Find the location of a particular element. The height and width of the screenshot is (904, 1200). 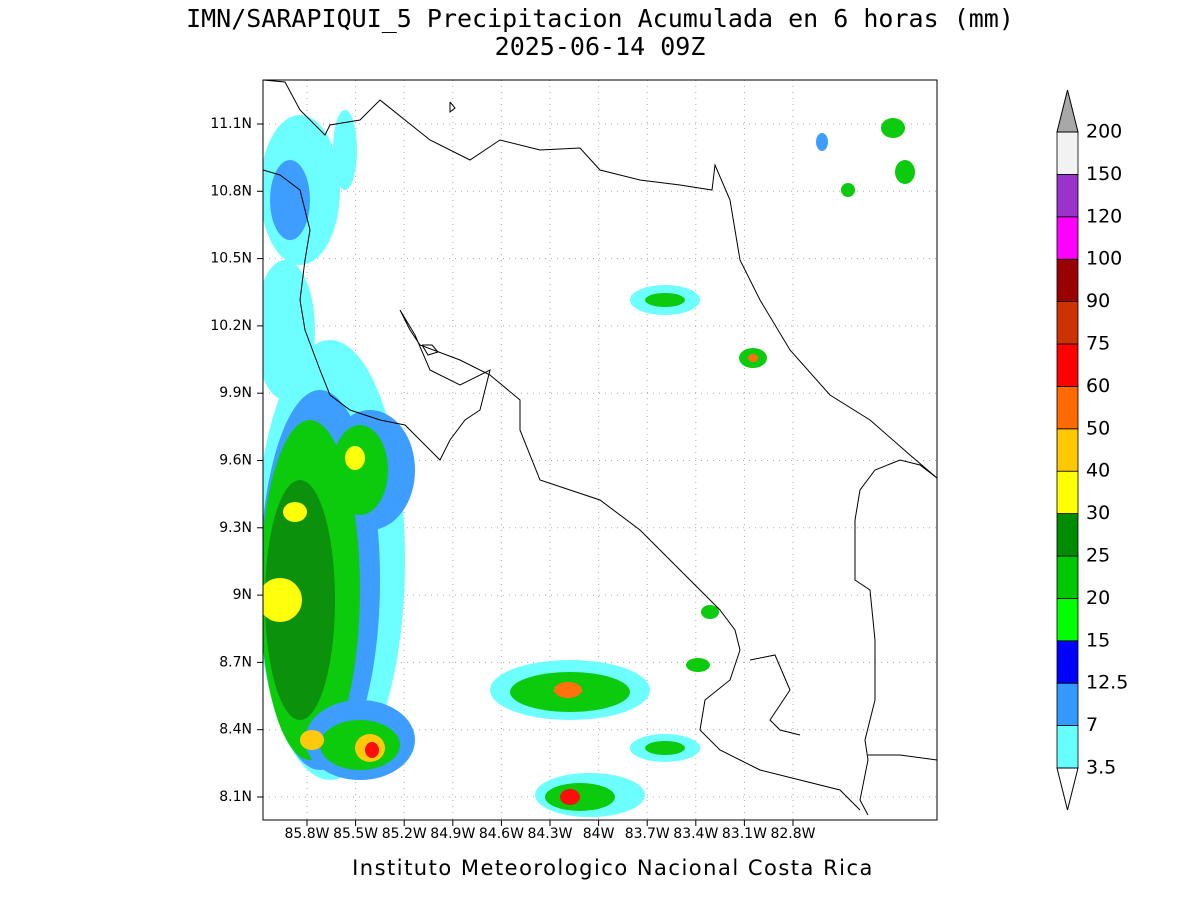

colorbar-over is located at coordinates (1067, 111).